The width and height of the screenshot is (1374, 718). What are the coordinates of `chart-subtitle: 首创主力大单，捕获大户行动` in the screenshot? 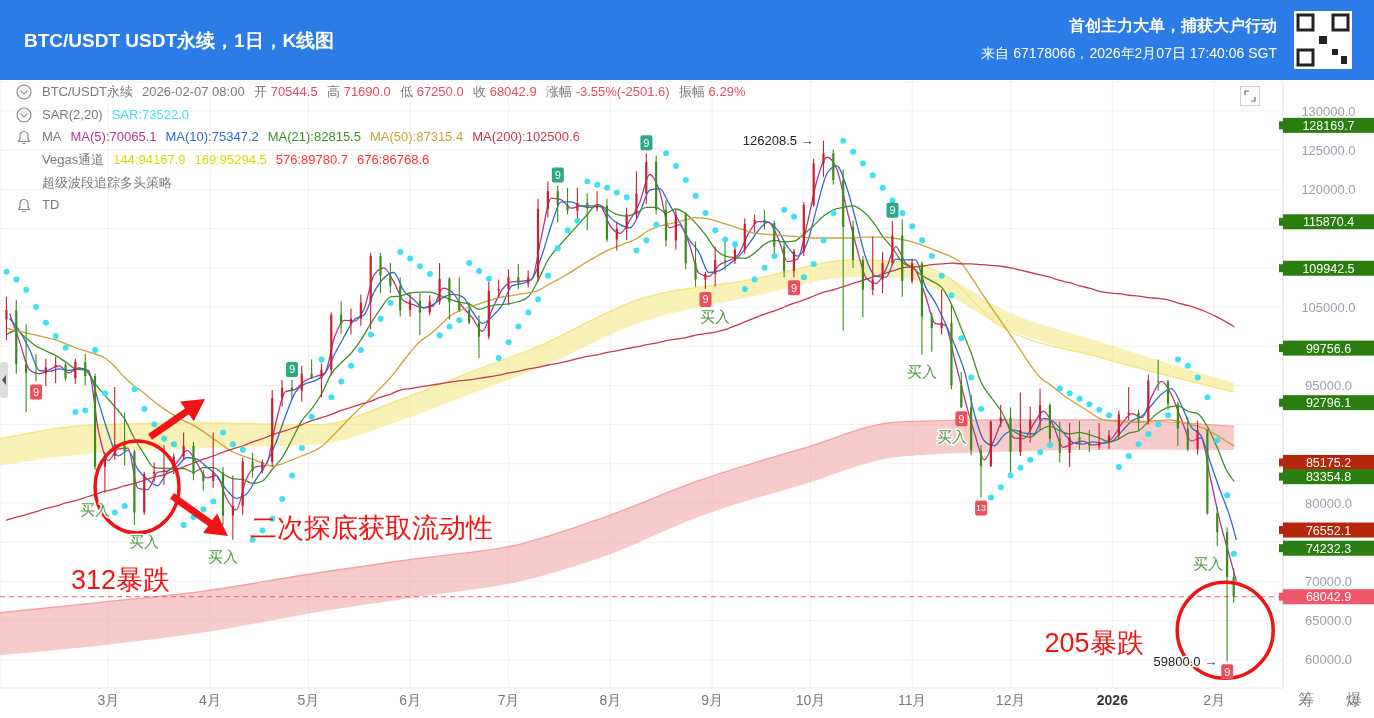 It's located at (1173, 26).